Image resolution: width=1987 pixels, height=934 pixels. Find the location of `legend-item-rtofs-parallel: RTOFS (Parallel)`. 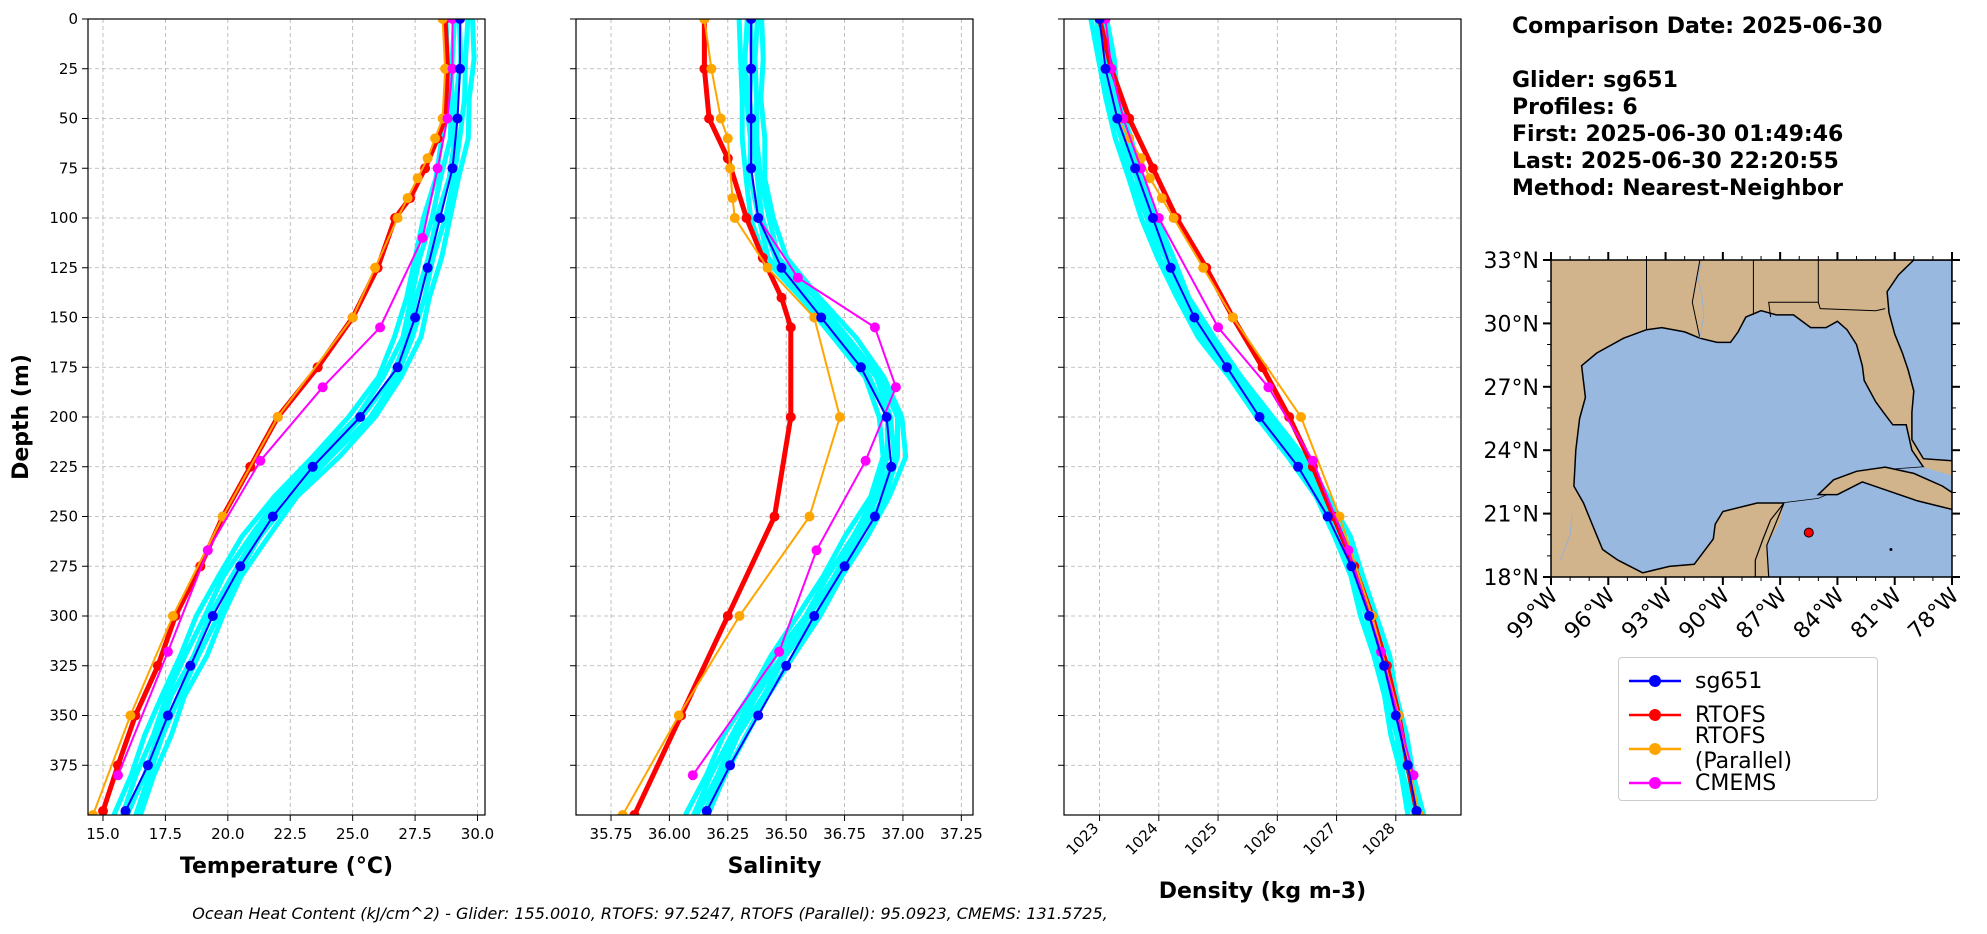

legend-item-rtofs-parallel: RTOFS (Parallel) is located at coordinates (1748, 749).